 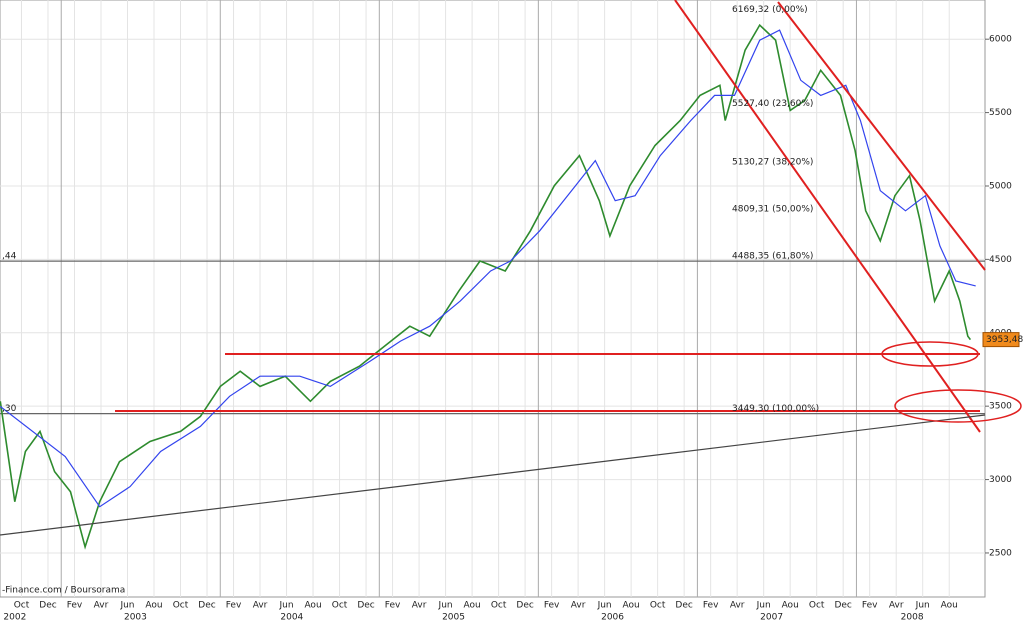 What do you see at coordinates (1000, 113) in the screenshot?
I see `y-tick-label: 5500` at bounding box center [1000, 113].